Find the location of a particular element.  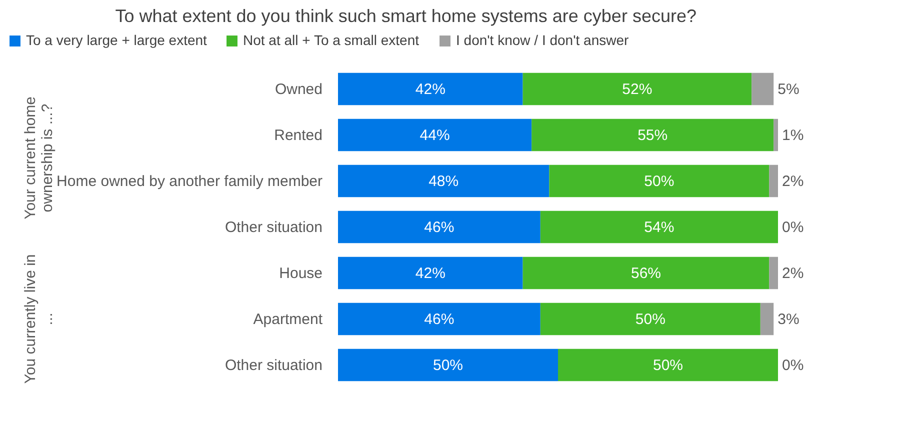

chart-title: To what extent do you think such smart home systems are cyber secure? is located at coordinates (405, 16).